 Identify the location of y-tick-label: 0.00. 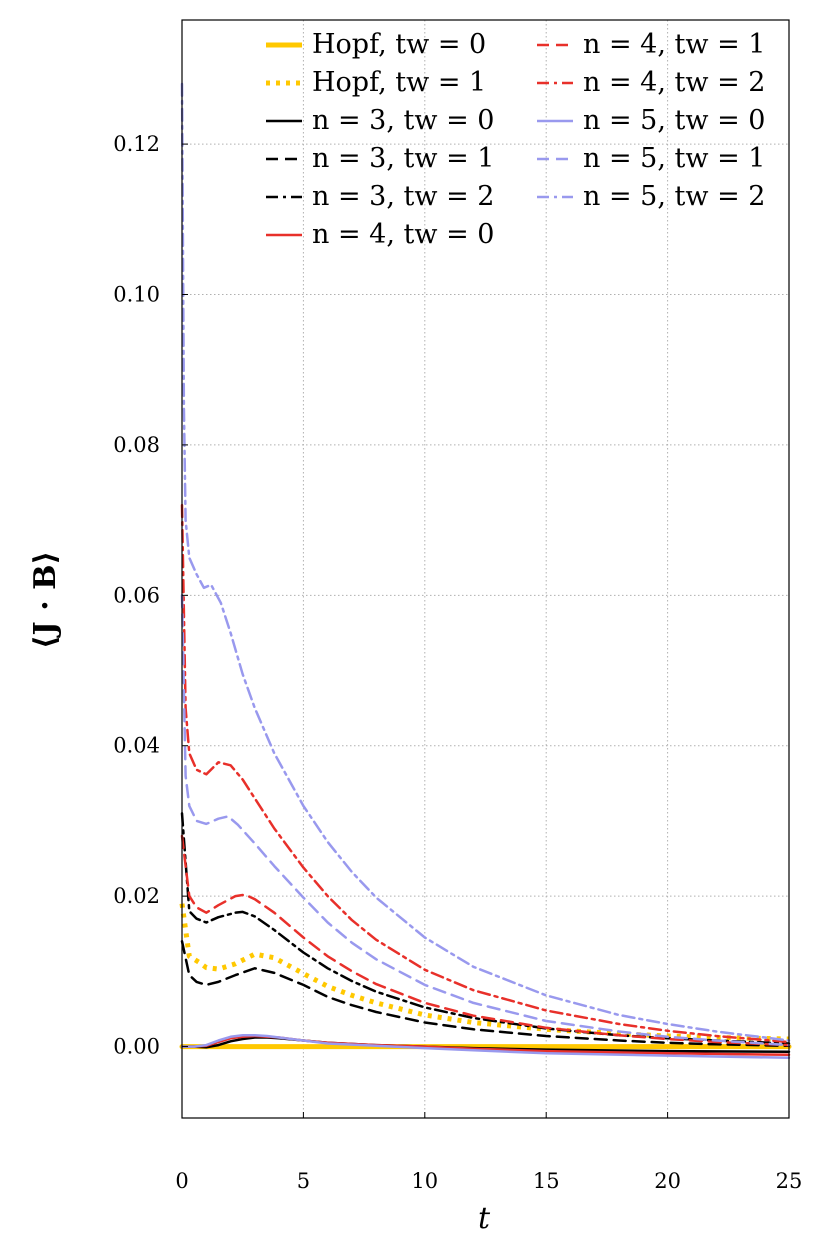
(136, 1047).